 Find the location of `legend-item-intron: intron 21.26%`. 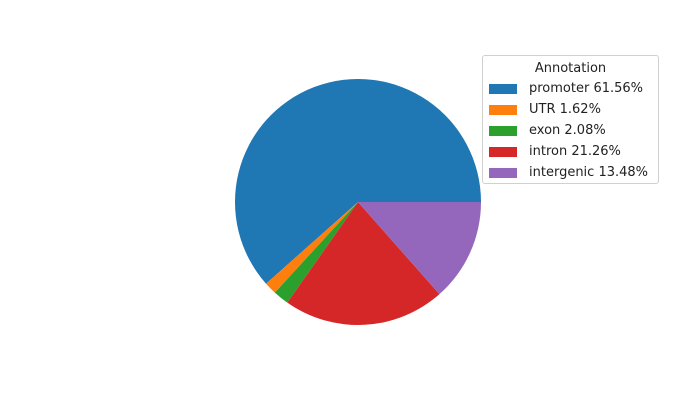

legend-item-intron: intron 21.26% is located at coordinates (570, 151).